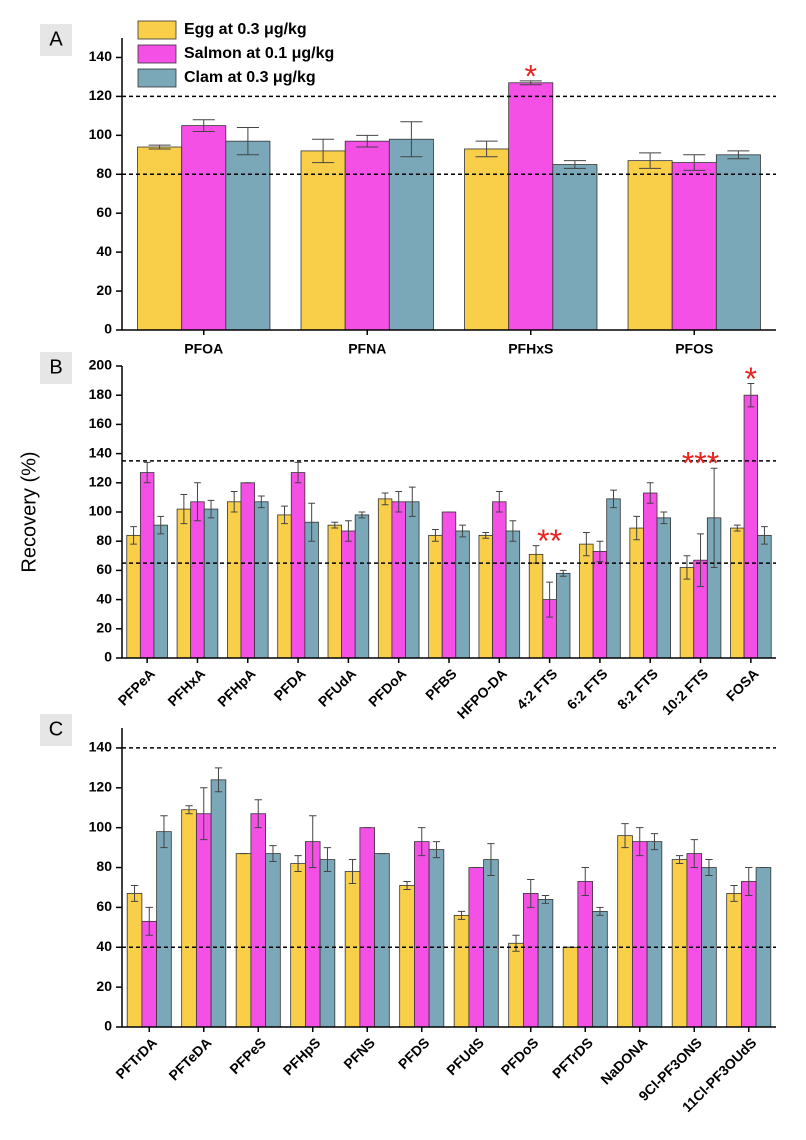  Describe the element at coordinates (694, 349) in the screenshot. I see `x-tick-label: PFOS` at that location.